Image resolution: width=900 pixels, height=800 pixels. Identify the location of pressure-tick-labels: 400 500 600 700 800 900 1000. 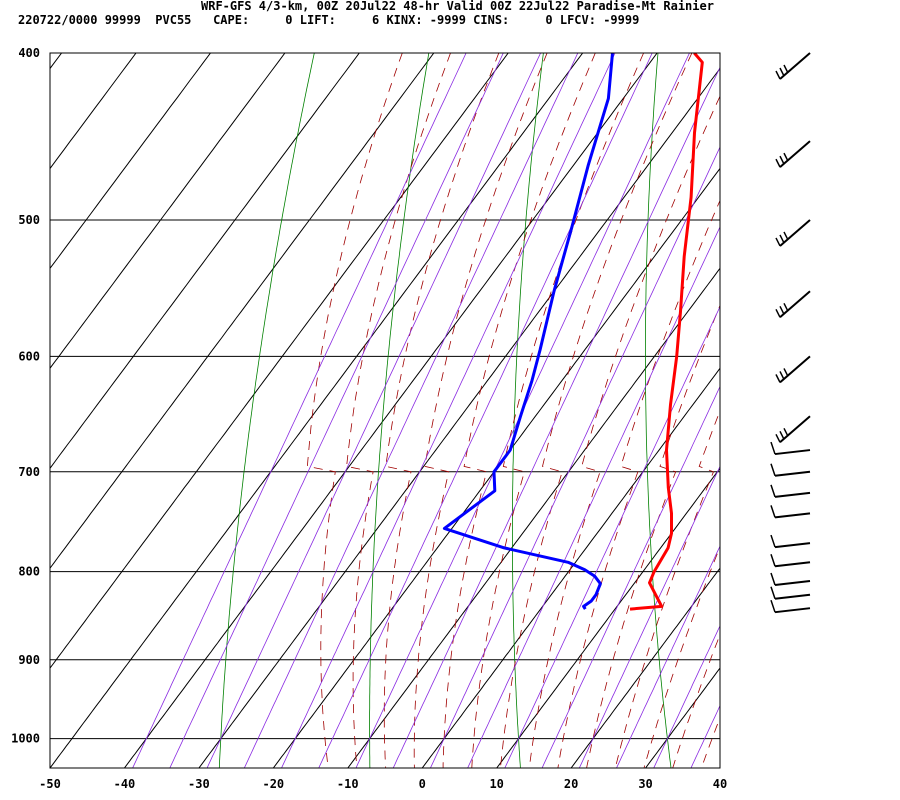
(25, 396).